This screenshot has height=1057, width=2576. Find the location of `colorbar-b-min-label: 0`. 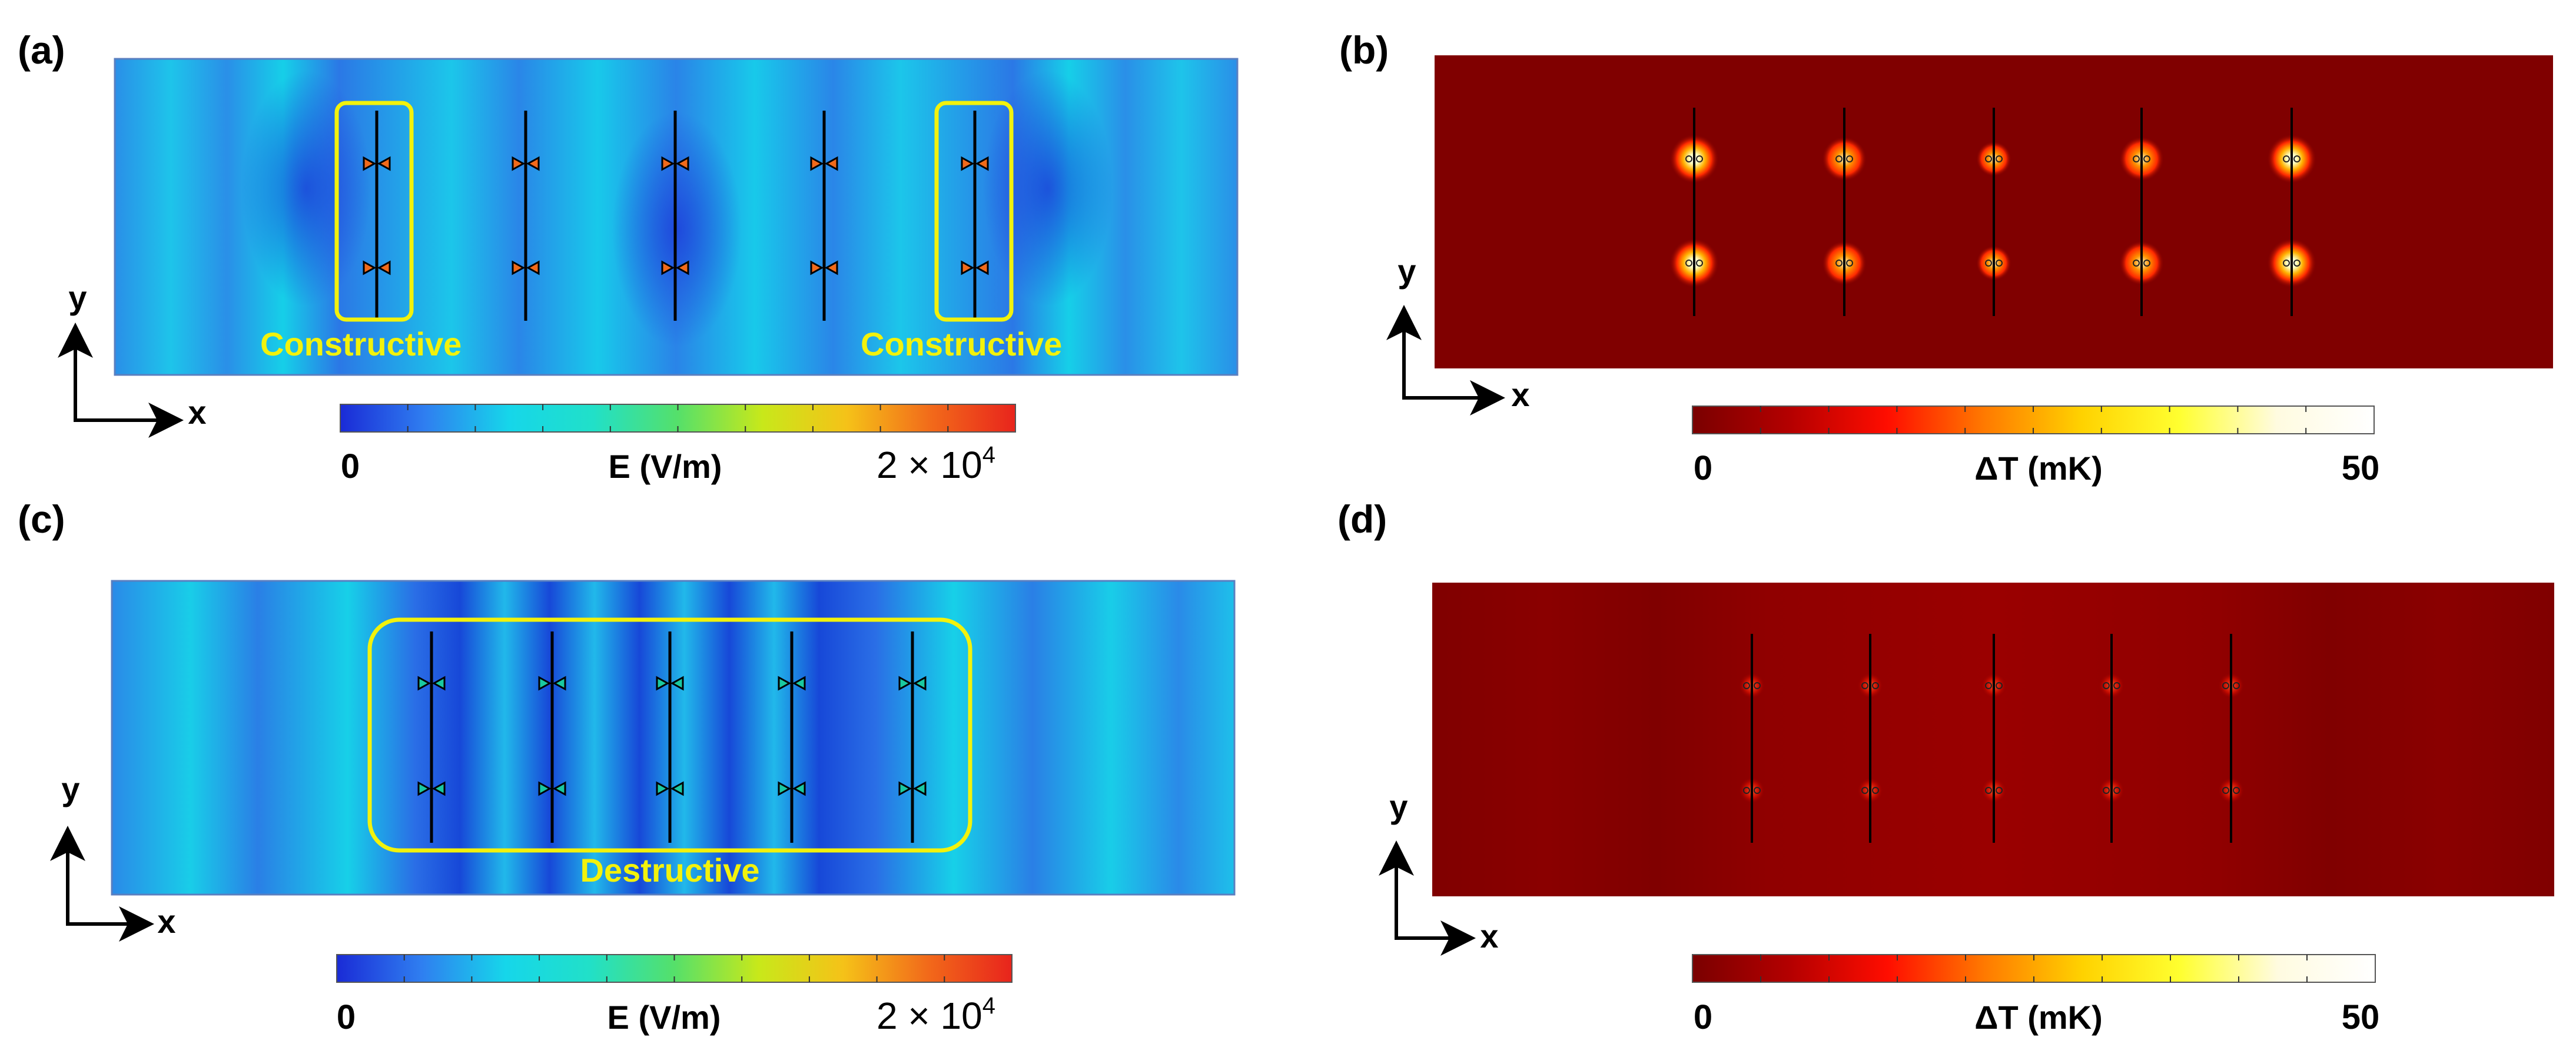

colorbar-b-min-label: 0 is located at coordinates (1703, 468).